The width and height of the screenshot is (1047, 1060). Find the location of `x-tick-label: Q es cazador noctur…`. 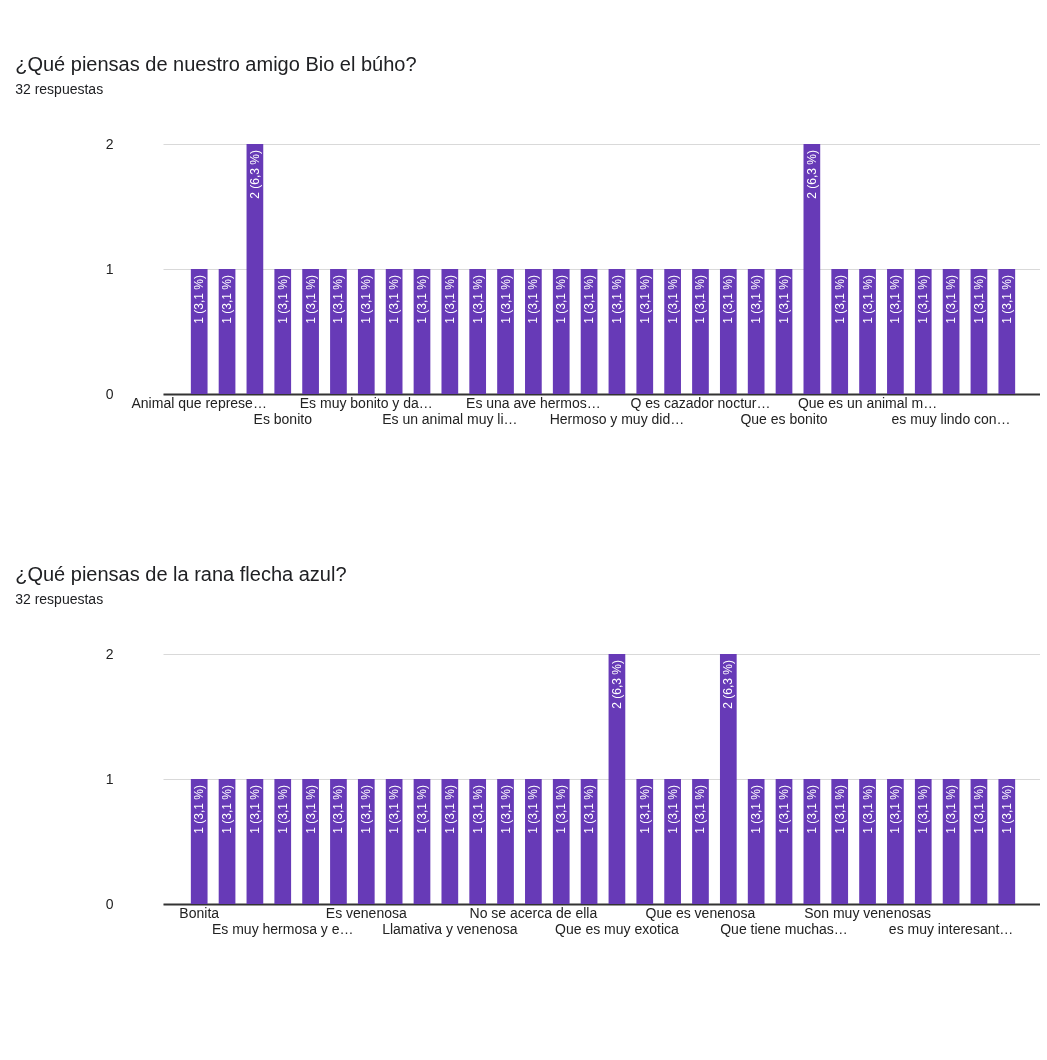

x-tick-label: Q es cazador noctur… is located at coordinates (700, 402).